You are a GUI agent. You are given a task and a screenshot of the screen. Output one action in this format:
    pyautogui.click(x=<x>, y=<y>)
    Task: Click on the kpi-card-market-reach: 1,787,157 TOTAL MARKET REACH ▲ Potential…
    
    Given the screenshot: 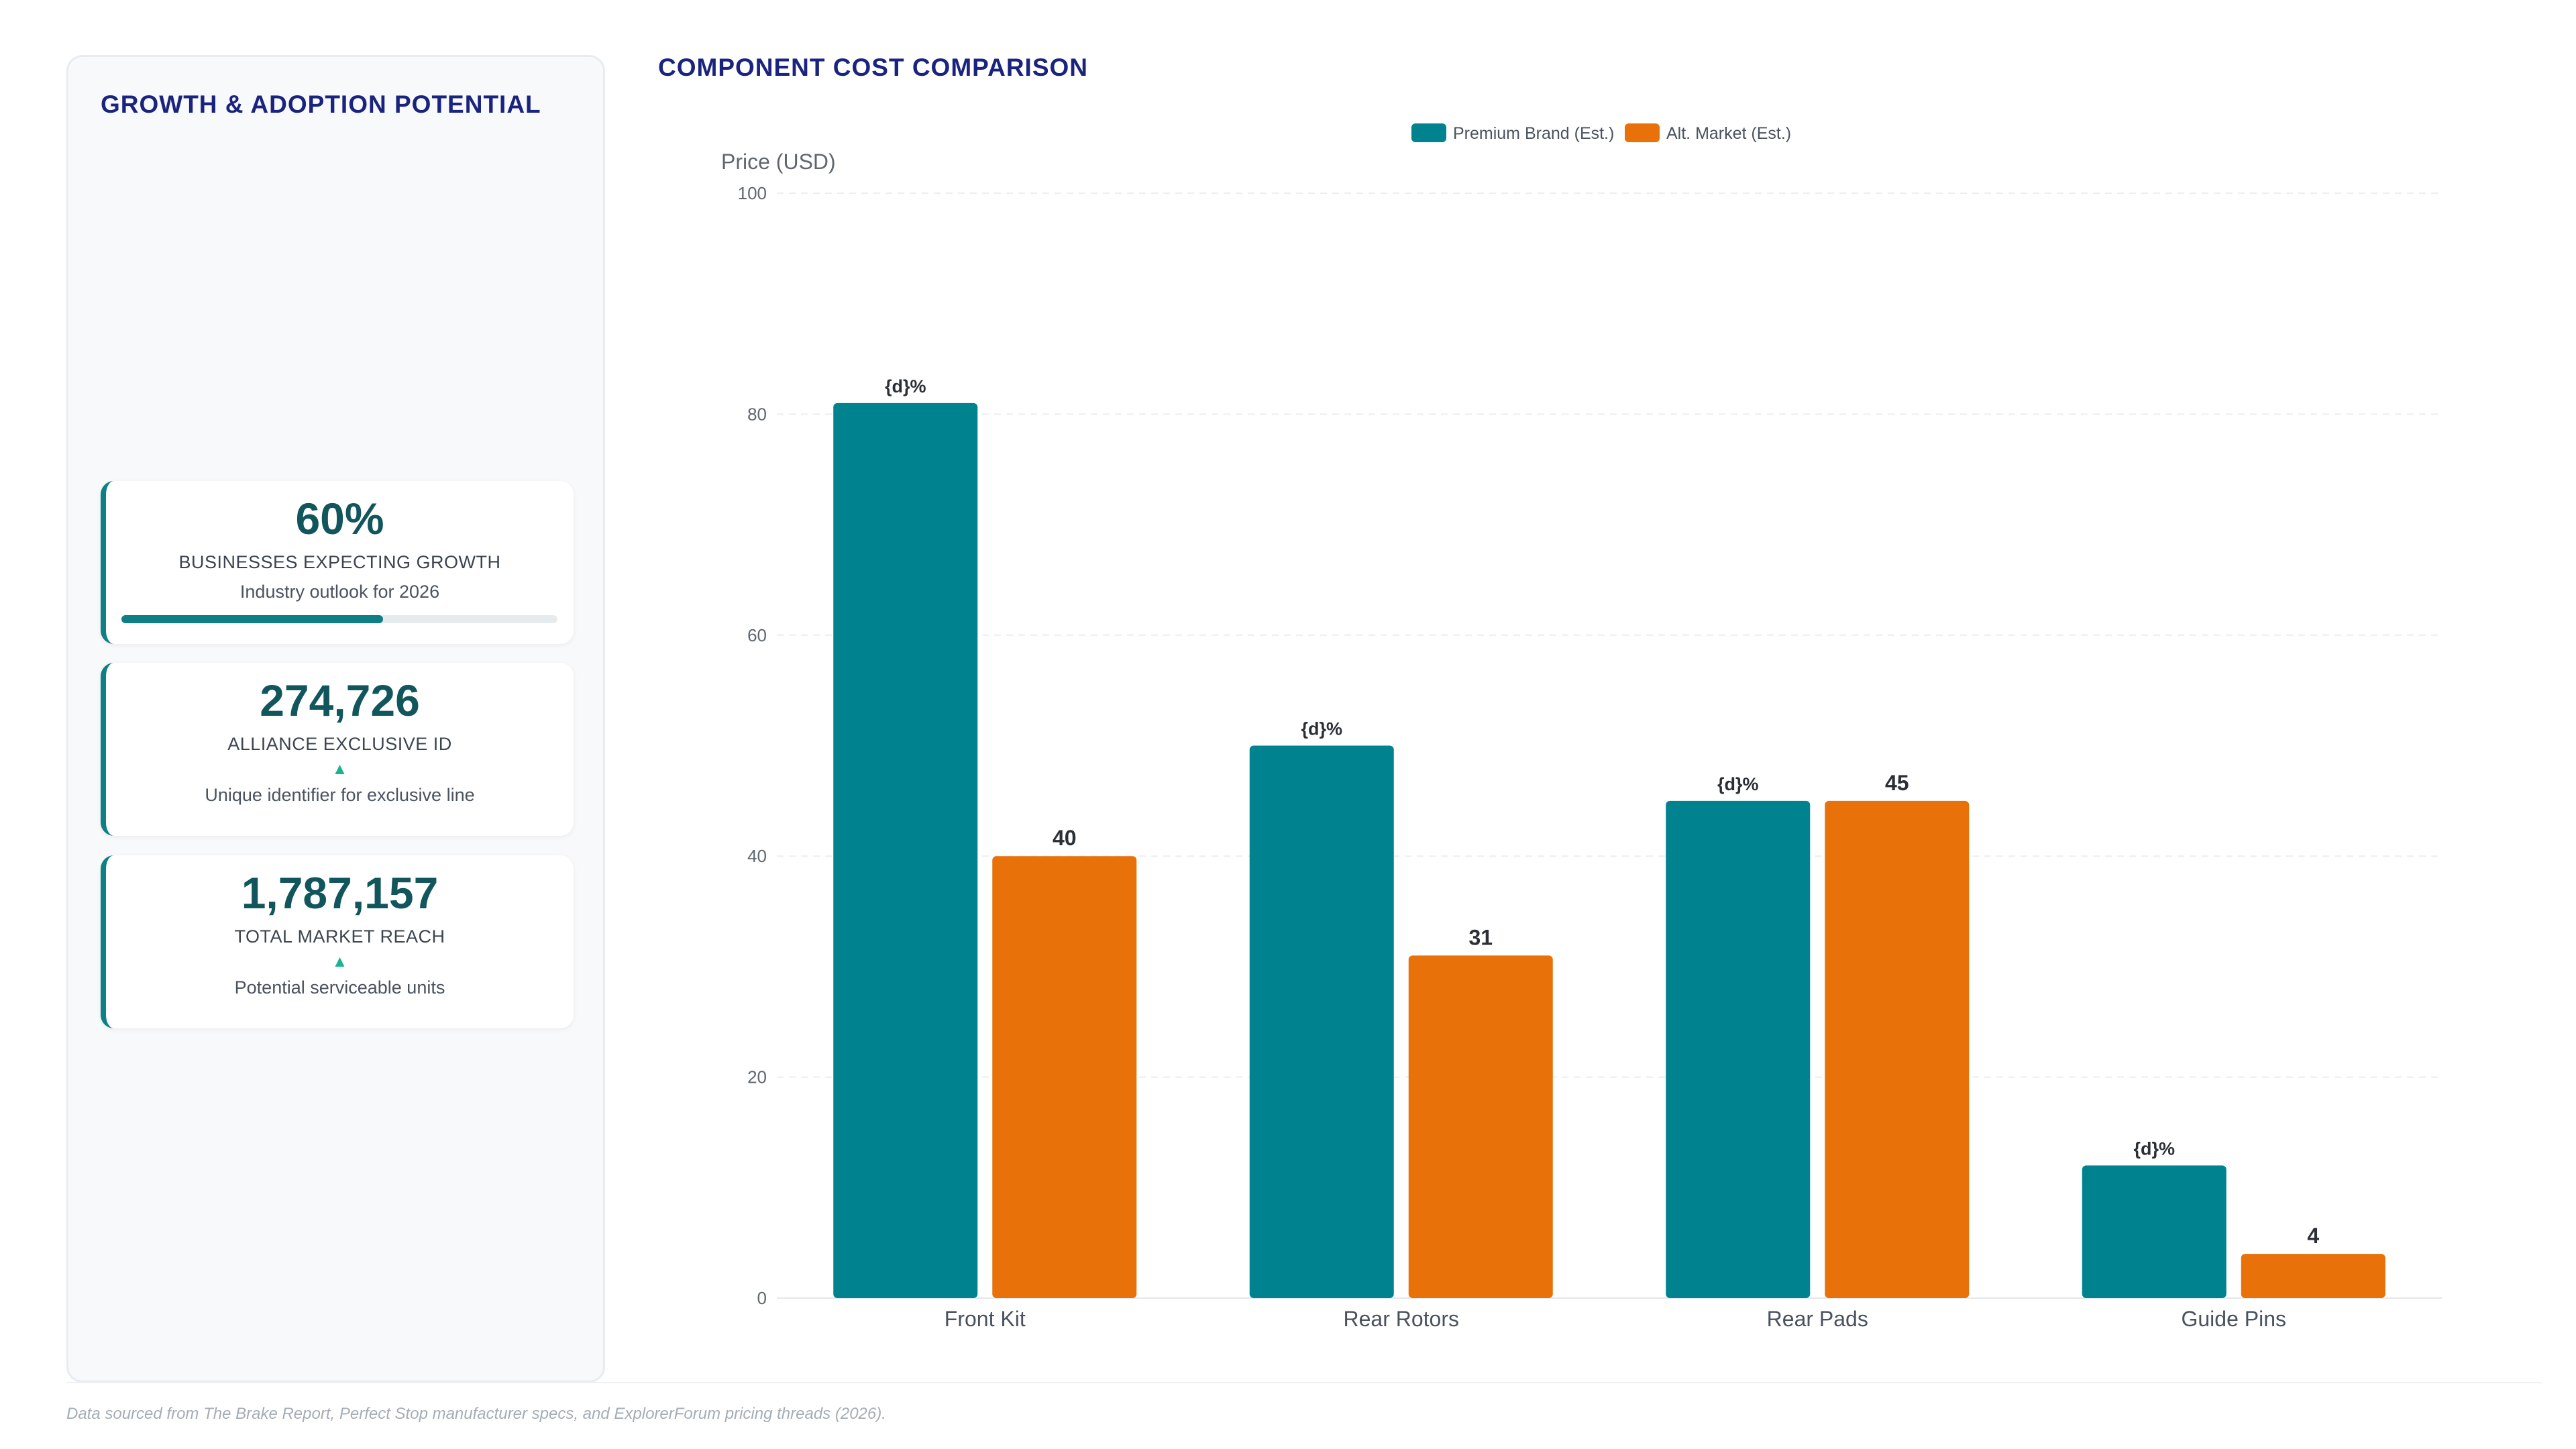 What is the action you would take?
    pyautogui.click(x=337, y=941)
    